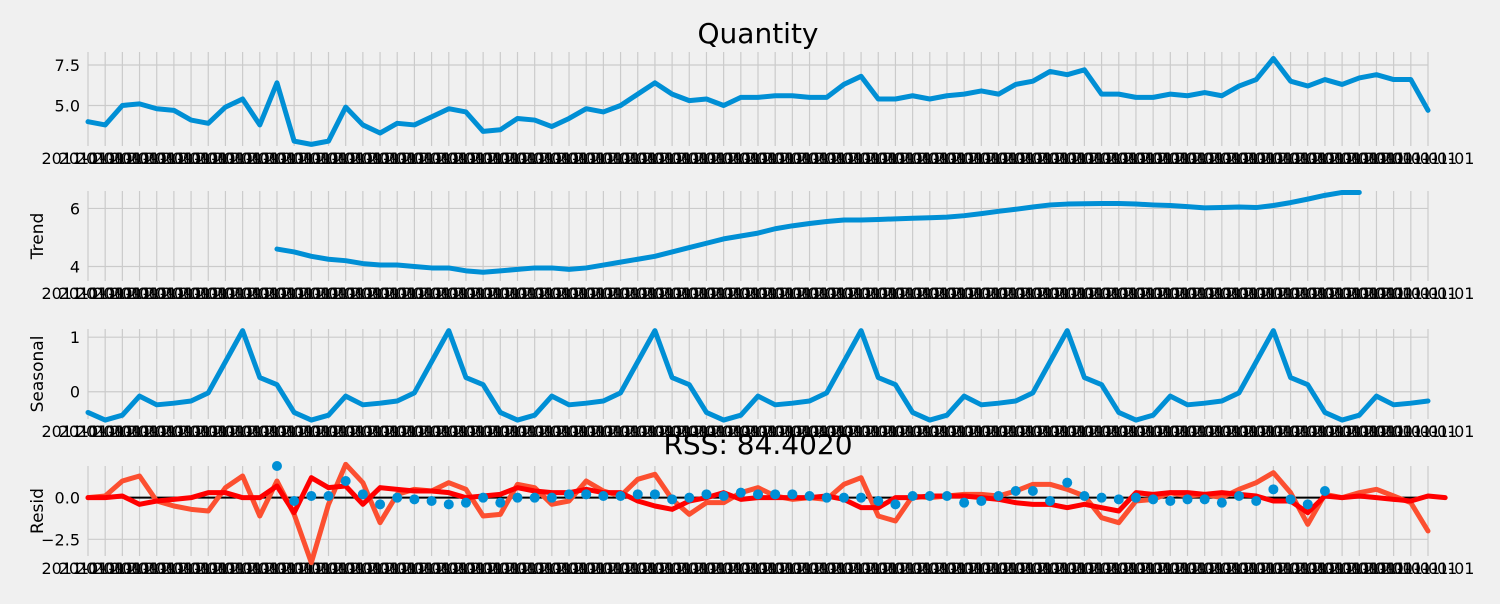 The width and height of the screenshot is (1500, 604). What do you see at coordinates (818, 232) in the screenshot?
I see `trend-series-line` at bounding box center [818, 232].